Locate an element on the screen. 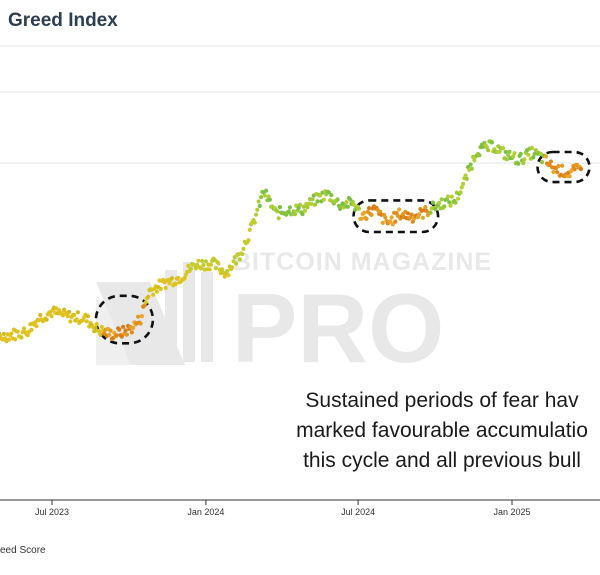 The width and height of the screenshot is (600, 575). chart-title: Greed Index is located at coordinates (63, 20).